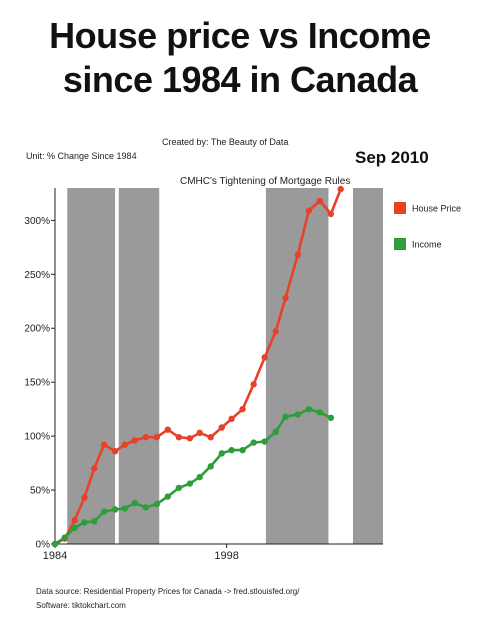 Image resolution: width=480 pixels, height=624 pixels. Describe the element at coordinates (226, 556) in the screenshot. I see `x-tick-label: 1998` at that location.